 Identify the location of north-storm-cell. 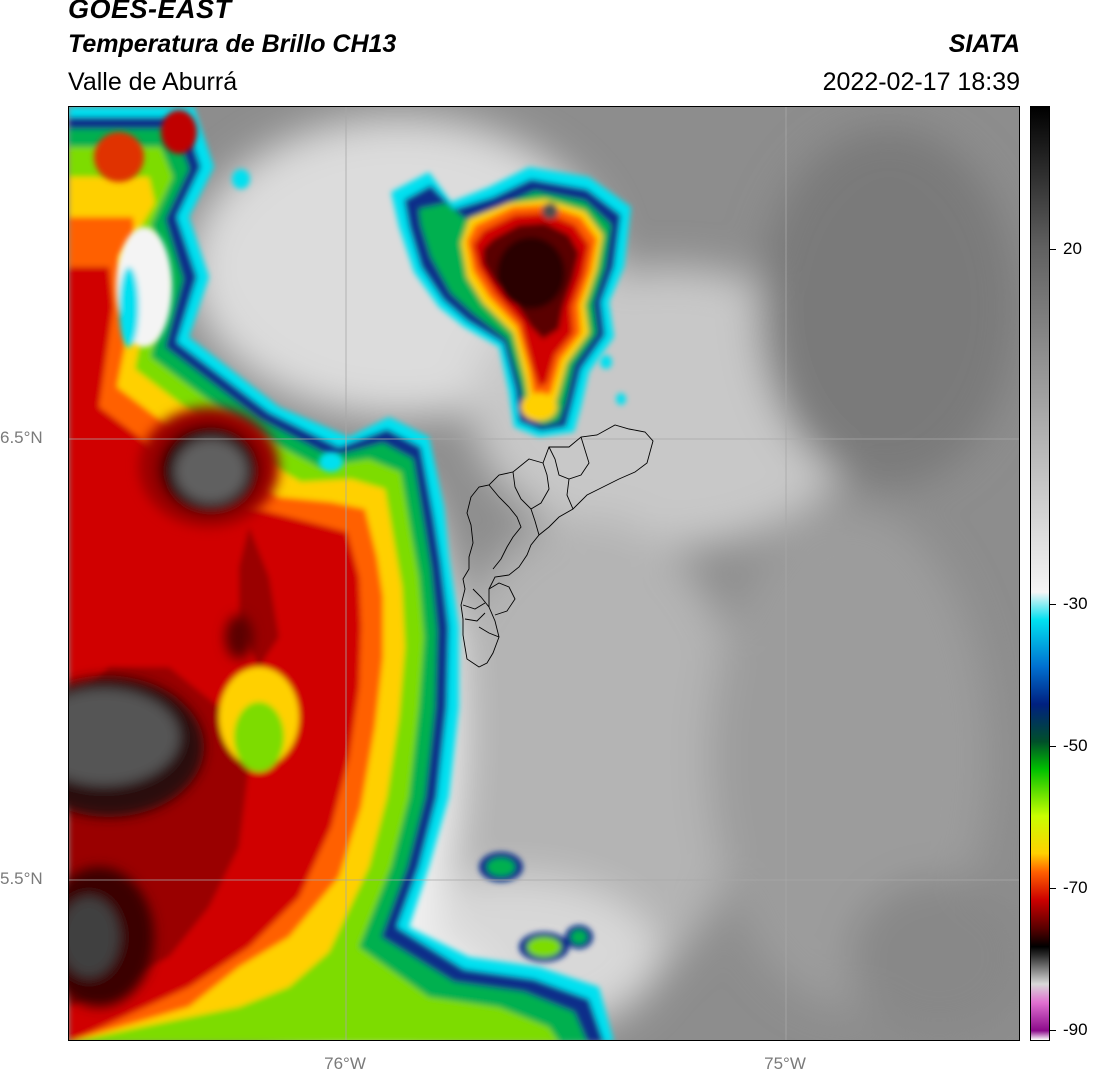
(511, 302).